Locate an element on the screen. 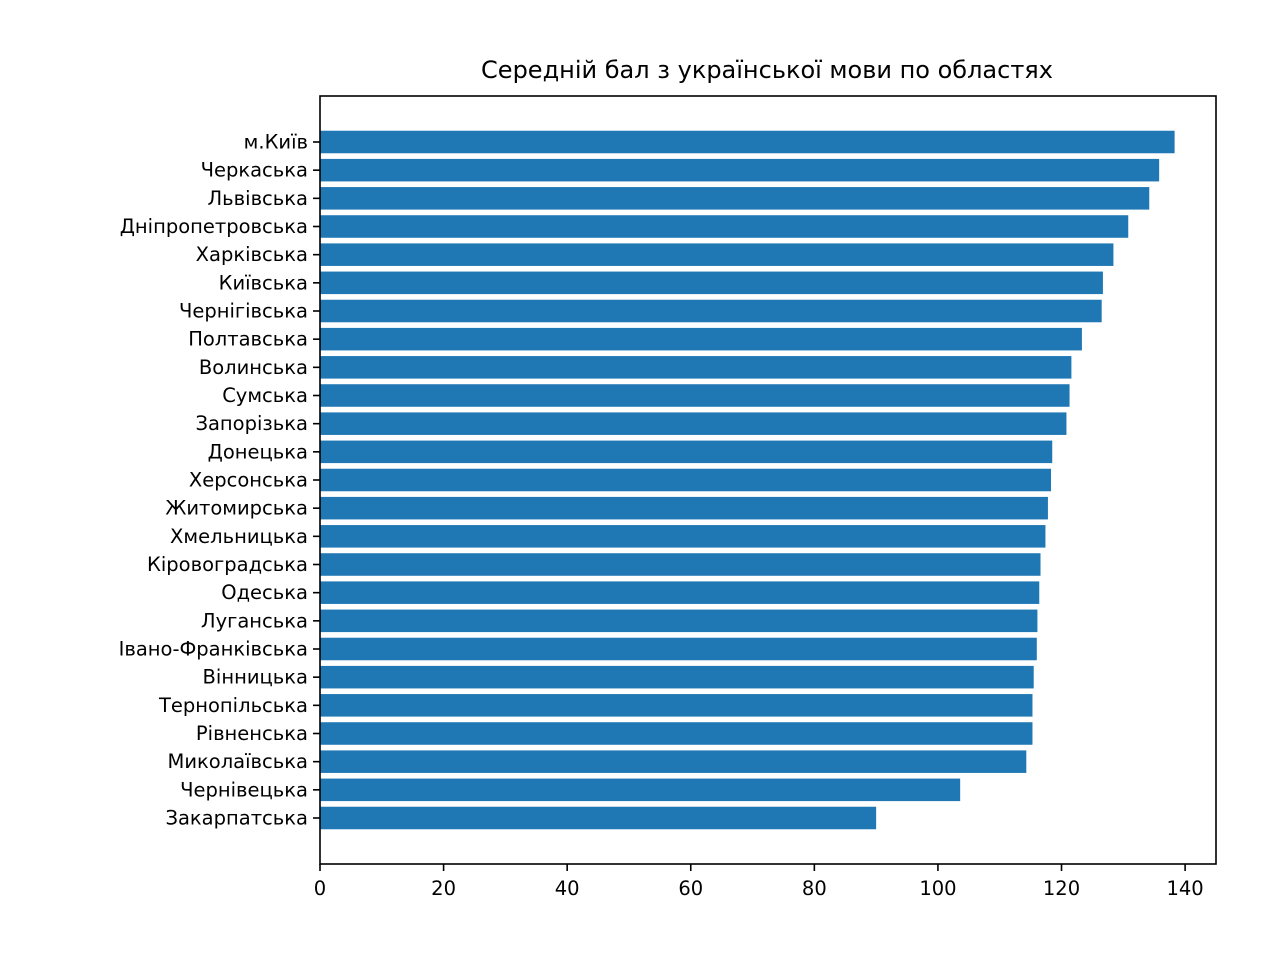  x-tick-label-0: 0 is located at coordinates (320, 888).